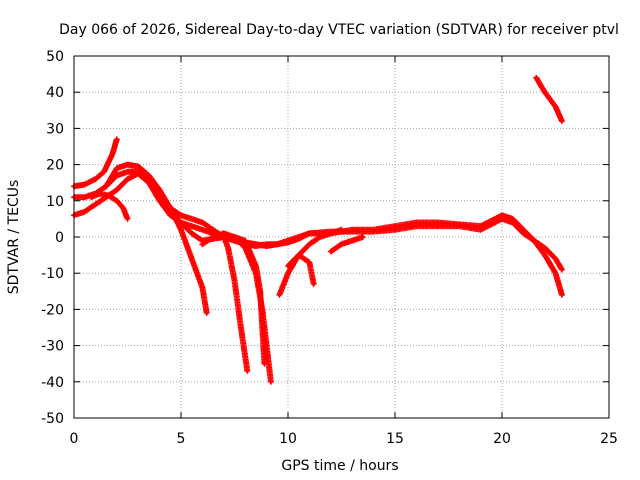 The height and width of the screenshot is (480, 640). Describe the element at coordinates (288, 439) in the screenshot. I see `x-tick-label: 10` at that location.